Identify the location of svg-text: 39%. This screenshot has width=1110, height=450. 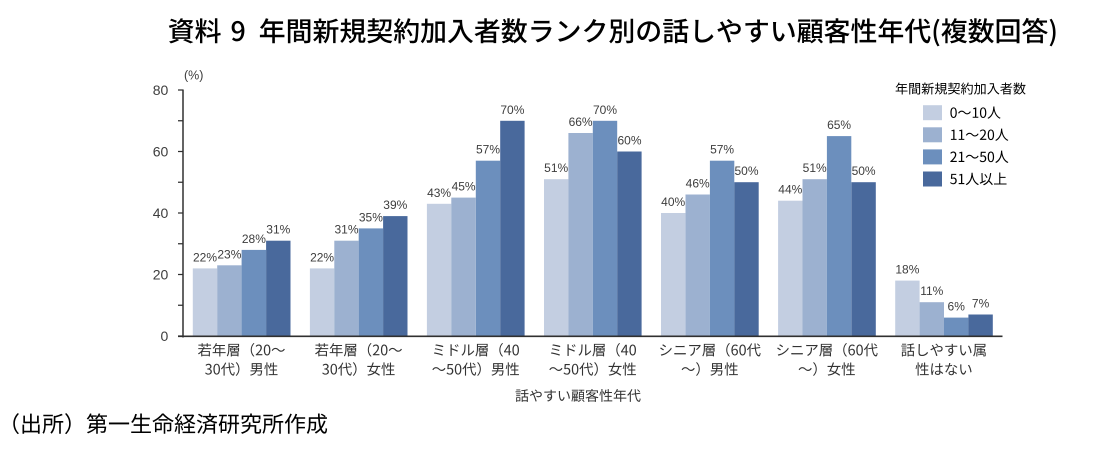
(395, 205).